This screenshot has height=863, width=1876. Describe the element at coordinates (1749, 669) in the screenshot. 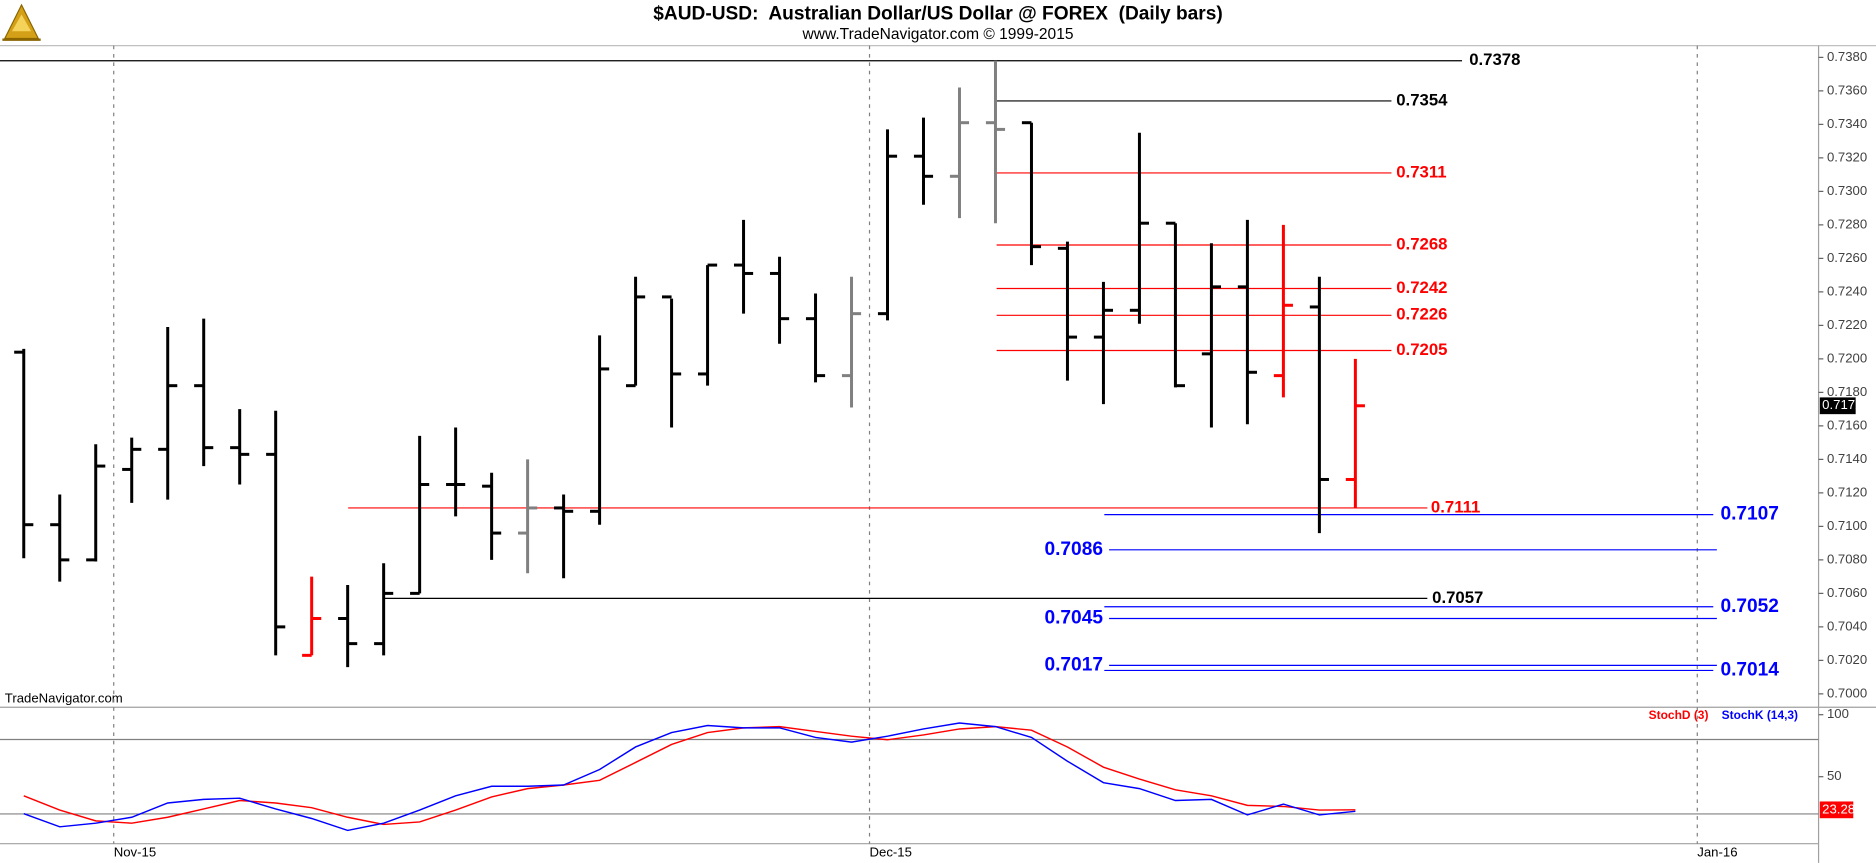

I see `level-label: 0.7014` at that location.